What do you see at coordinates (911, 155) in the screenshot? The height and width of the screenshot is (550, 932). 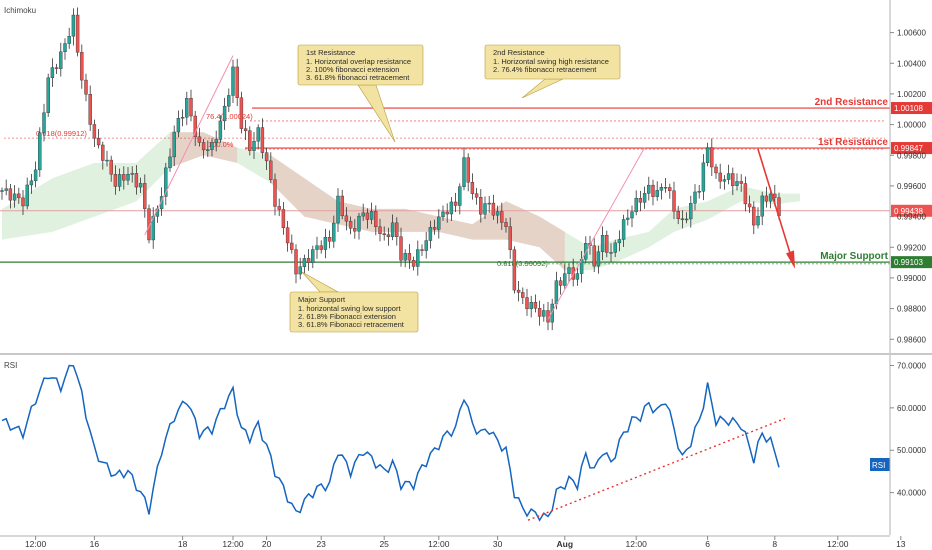 I see `price-tick-label: 0.99800` at bounding box center [911, 155].